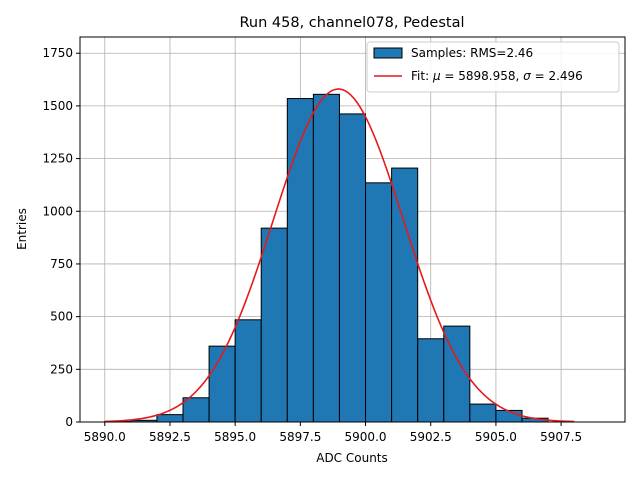 This screenshot has height=480, width=640. Describe the element at coordinates (61, 369) in the screenshot. I see `y-tick-label-1: 250` at that location.